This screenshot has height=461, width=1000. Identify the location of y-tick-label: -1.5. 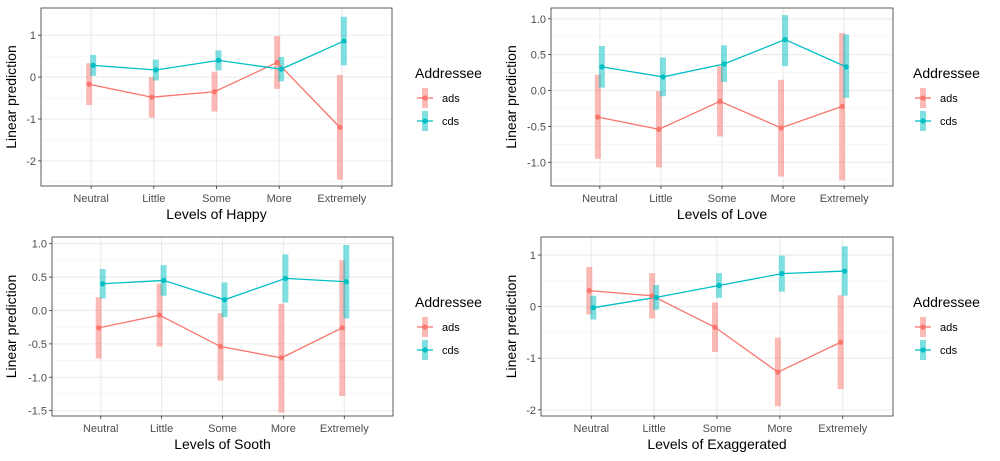
(37, 412).